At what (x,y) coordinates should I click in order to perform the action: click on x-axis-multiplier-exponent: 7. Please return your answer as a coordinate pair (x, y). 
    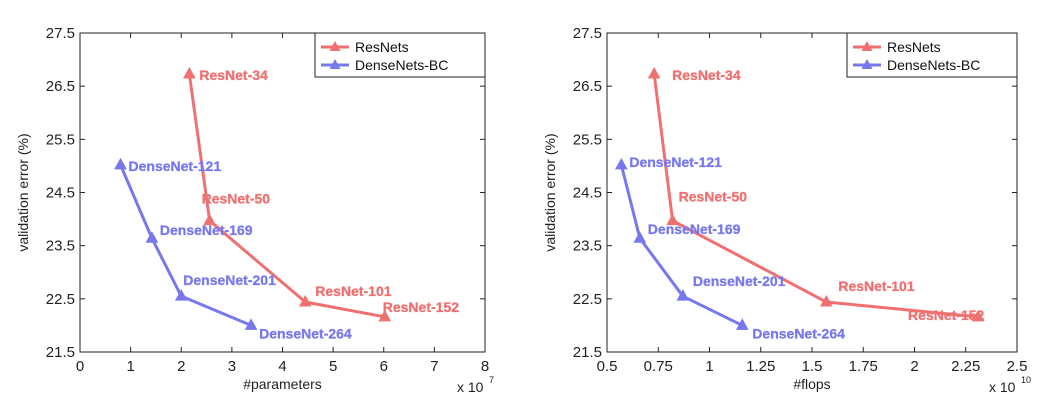
    Looking at the image, I should click on (491, 380).